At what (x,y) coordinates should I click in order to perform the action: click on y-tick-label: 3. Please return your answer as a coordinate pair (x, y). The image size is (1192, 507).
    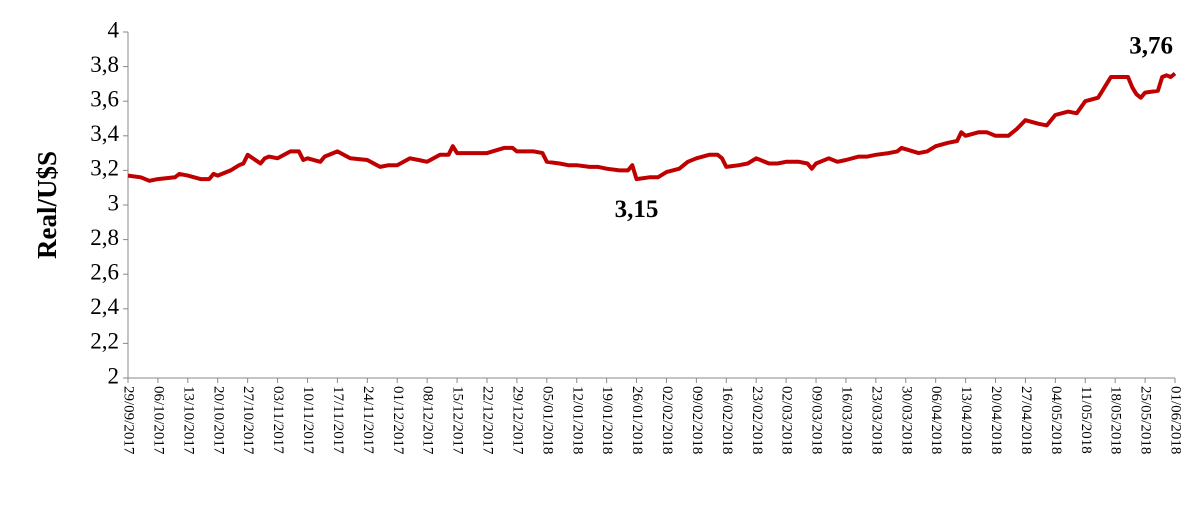
    Looking at the image, I should click on (114, 202).